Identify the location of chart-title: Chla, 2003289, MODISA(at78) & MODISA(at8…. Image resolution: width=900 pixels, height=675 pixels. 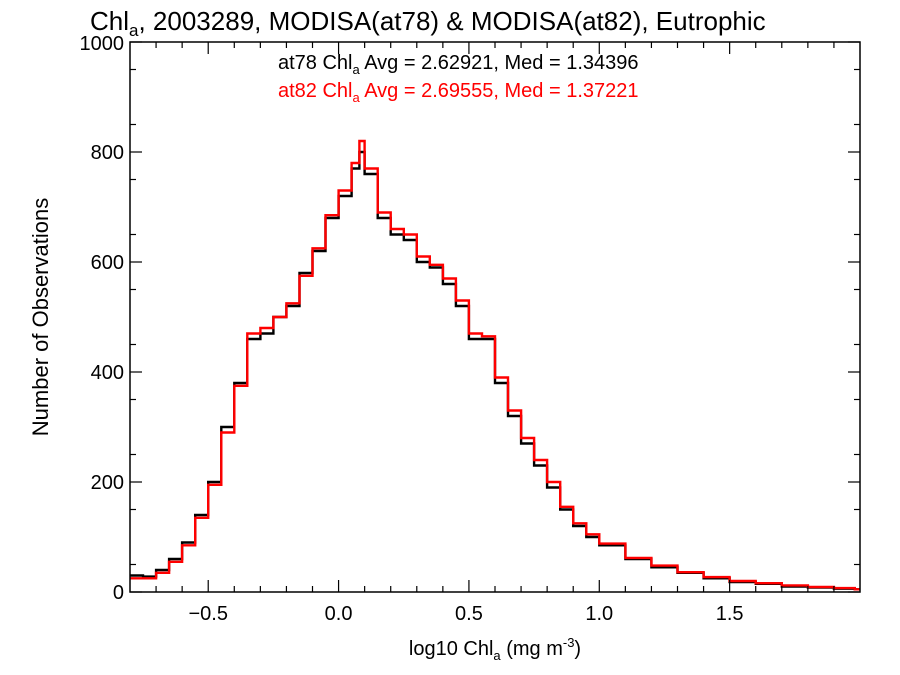
(428, 23).